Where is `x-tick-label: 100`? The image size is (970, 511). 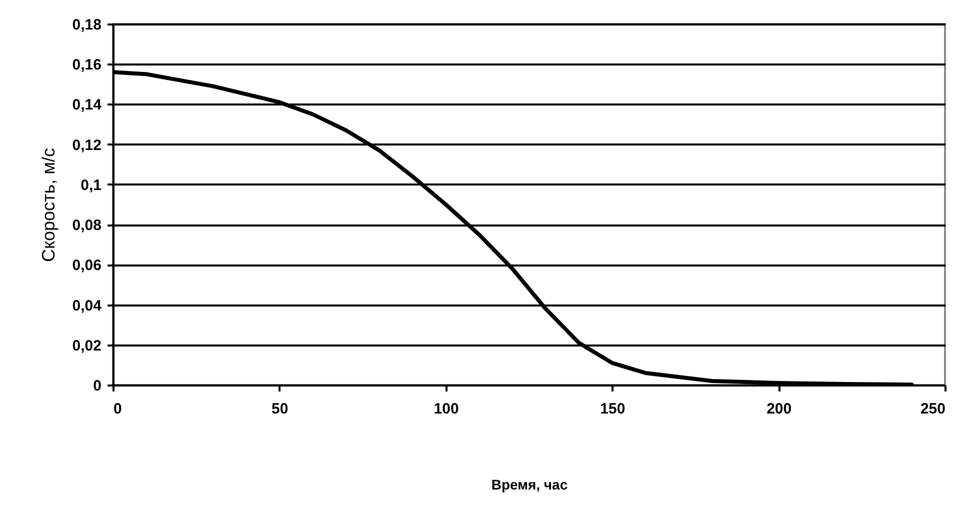 x-tick-label: 100 is located at coordinates (446, 409).